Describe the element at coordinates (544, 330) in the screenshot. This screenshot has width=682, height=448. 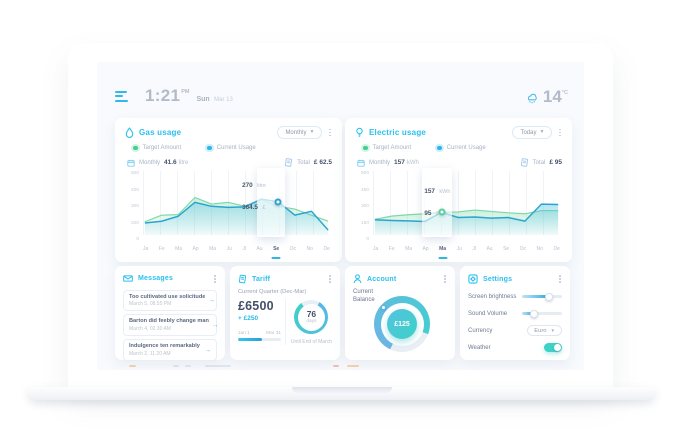
I see `currency-dropdown: Euro ▼` at that location.